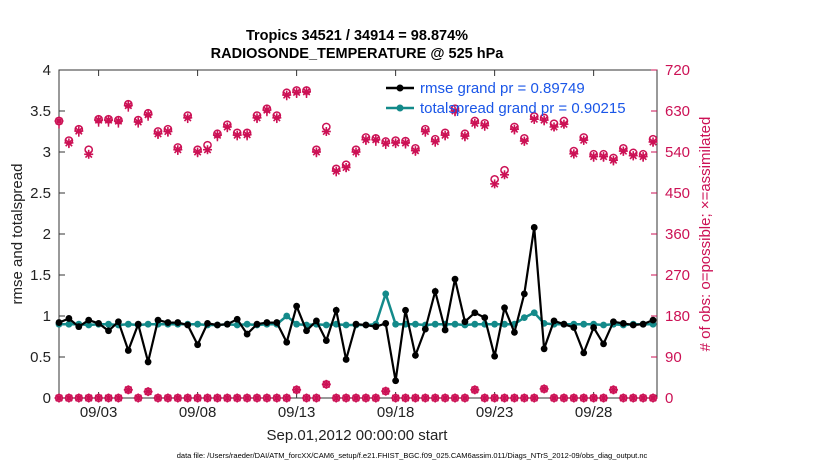  What do you see at coordinates (47, 234) in the screenshot?
I see `y-tick-label-left: 2` at bounding box center [47, 234].